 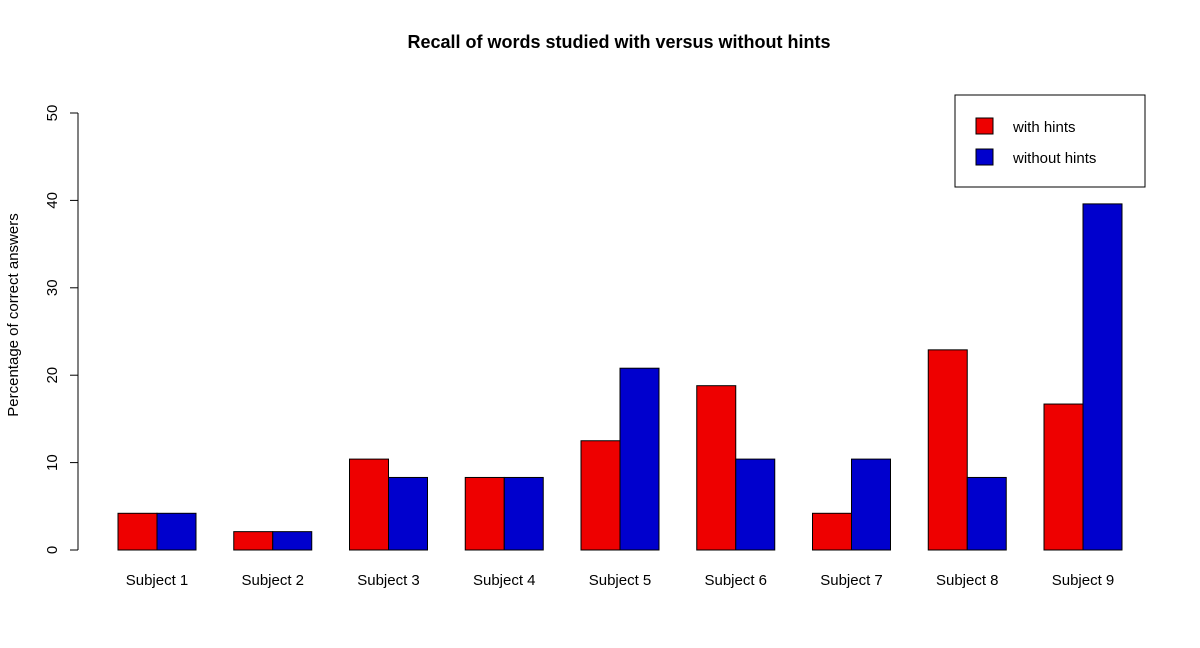 What do you see at coordinates (52, 375) in the screenshot?
I see `y-tick-label: 20` at bounding box center [52, 375].